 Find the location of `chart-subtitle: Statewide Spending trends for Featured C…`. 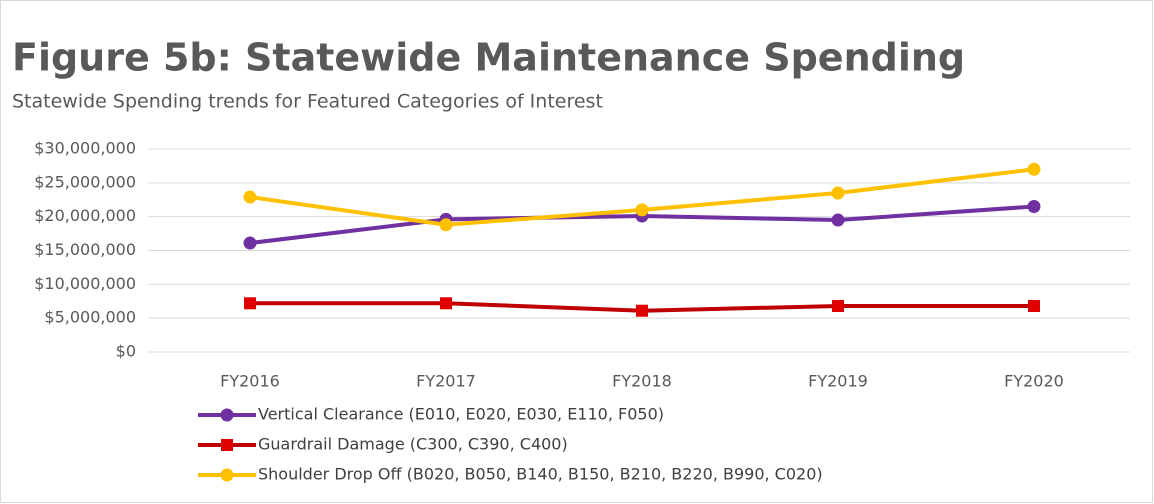

chart-subtitle: Statewide Spending trends for Featured C… is located at coordinates (307, 102).